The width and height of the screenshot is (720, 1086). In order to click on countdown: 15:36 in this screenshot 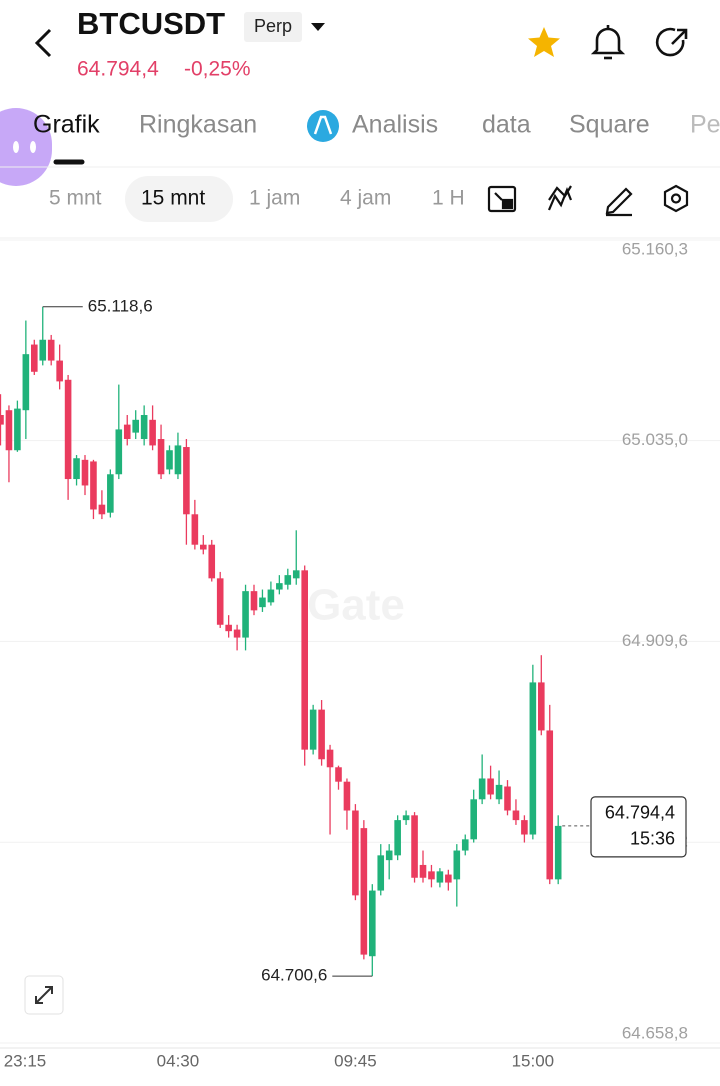, I will do `click(652, 839)`.